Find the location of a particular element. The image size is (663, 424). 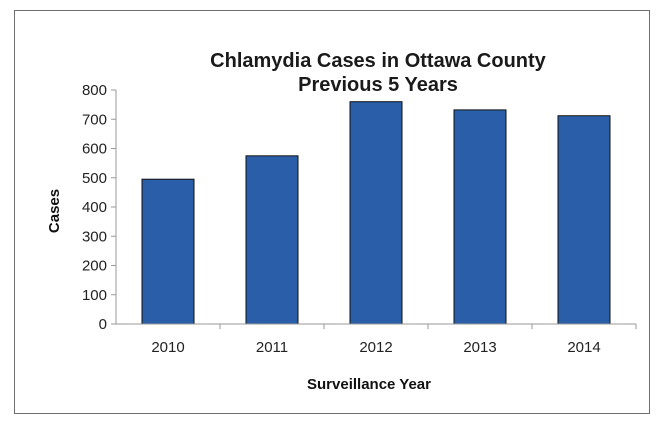

bar-2014 is located at coordinates (584, 220).